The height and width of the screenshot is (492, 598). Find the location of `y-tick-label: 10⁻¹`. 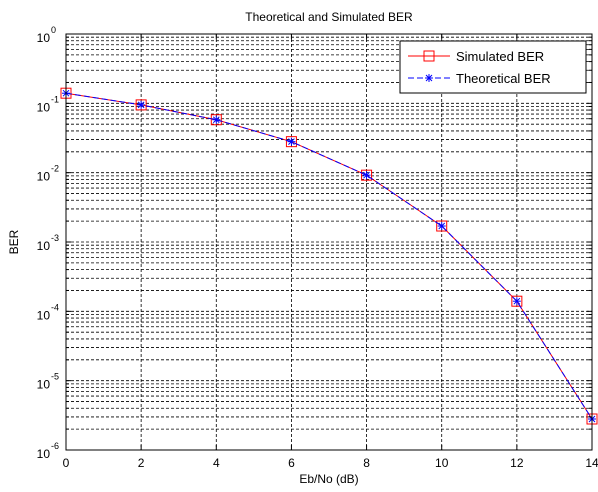

y-tick-label: 10⁻¹ is located at coordinates (48, 104).